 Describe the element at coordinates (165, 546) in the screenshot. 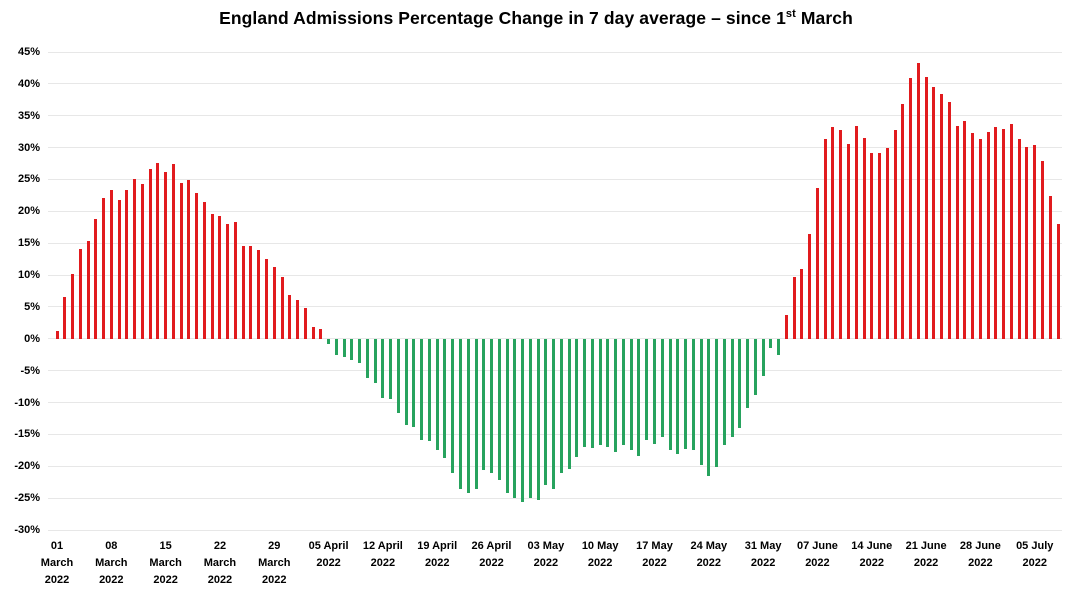

I see `x-axis-tick-line: 15` at that location.